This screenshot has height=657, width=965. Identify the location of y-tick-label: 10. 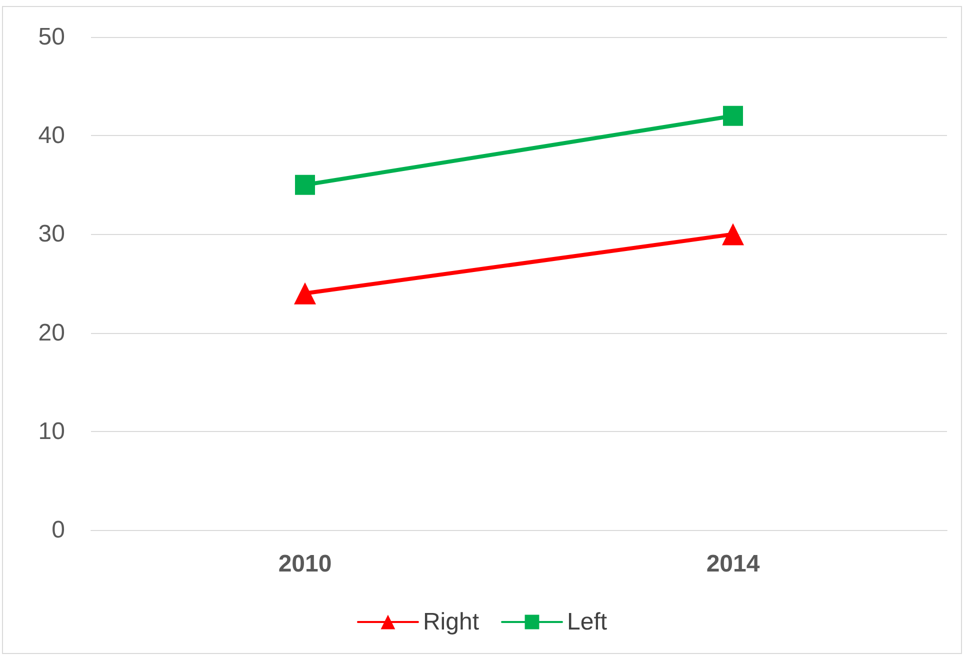
(51, 431).